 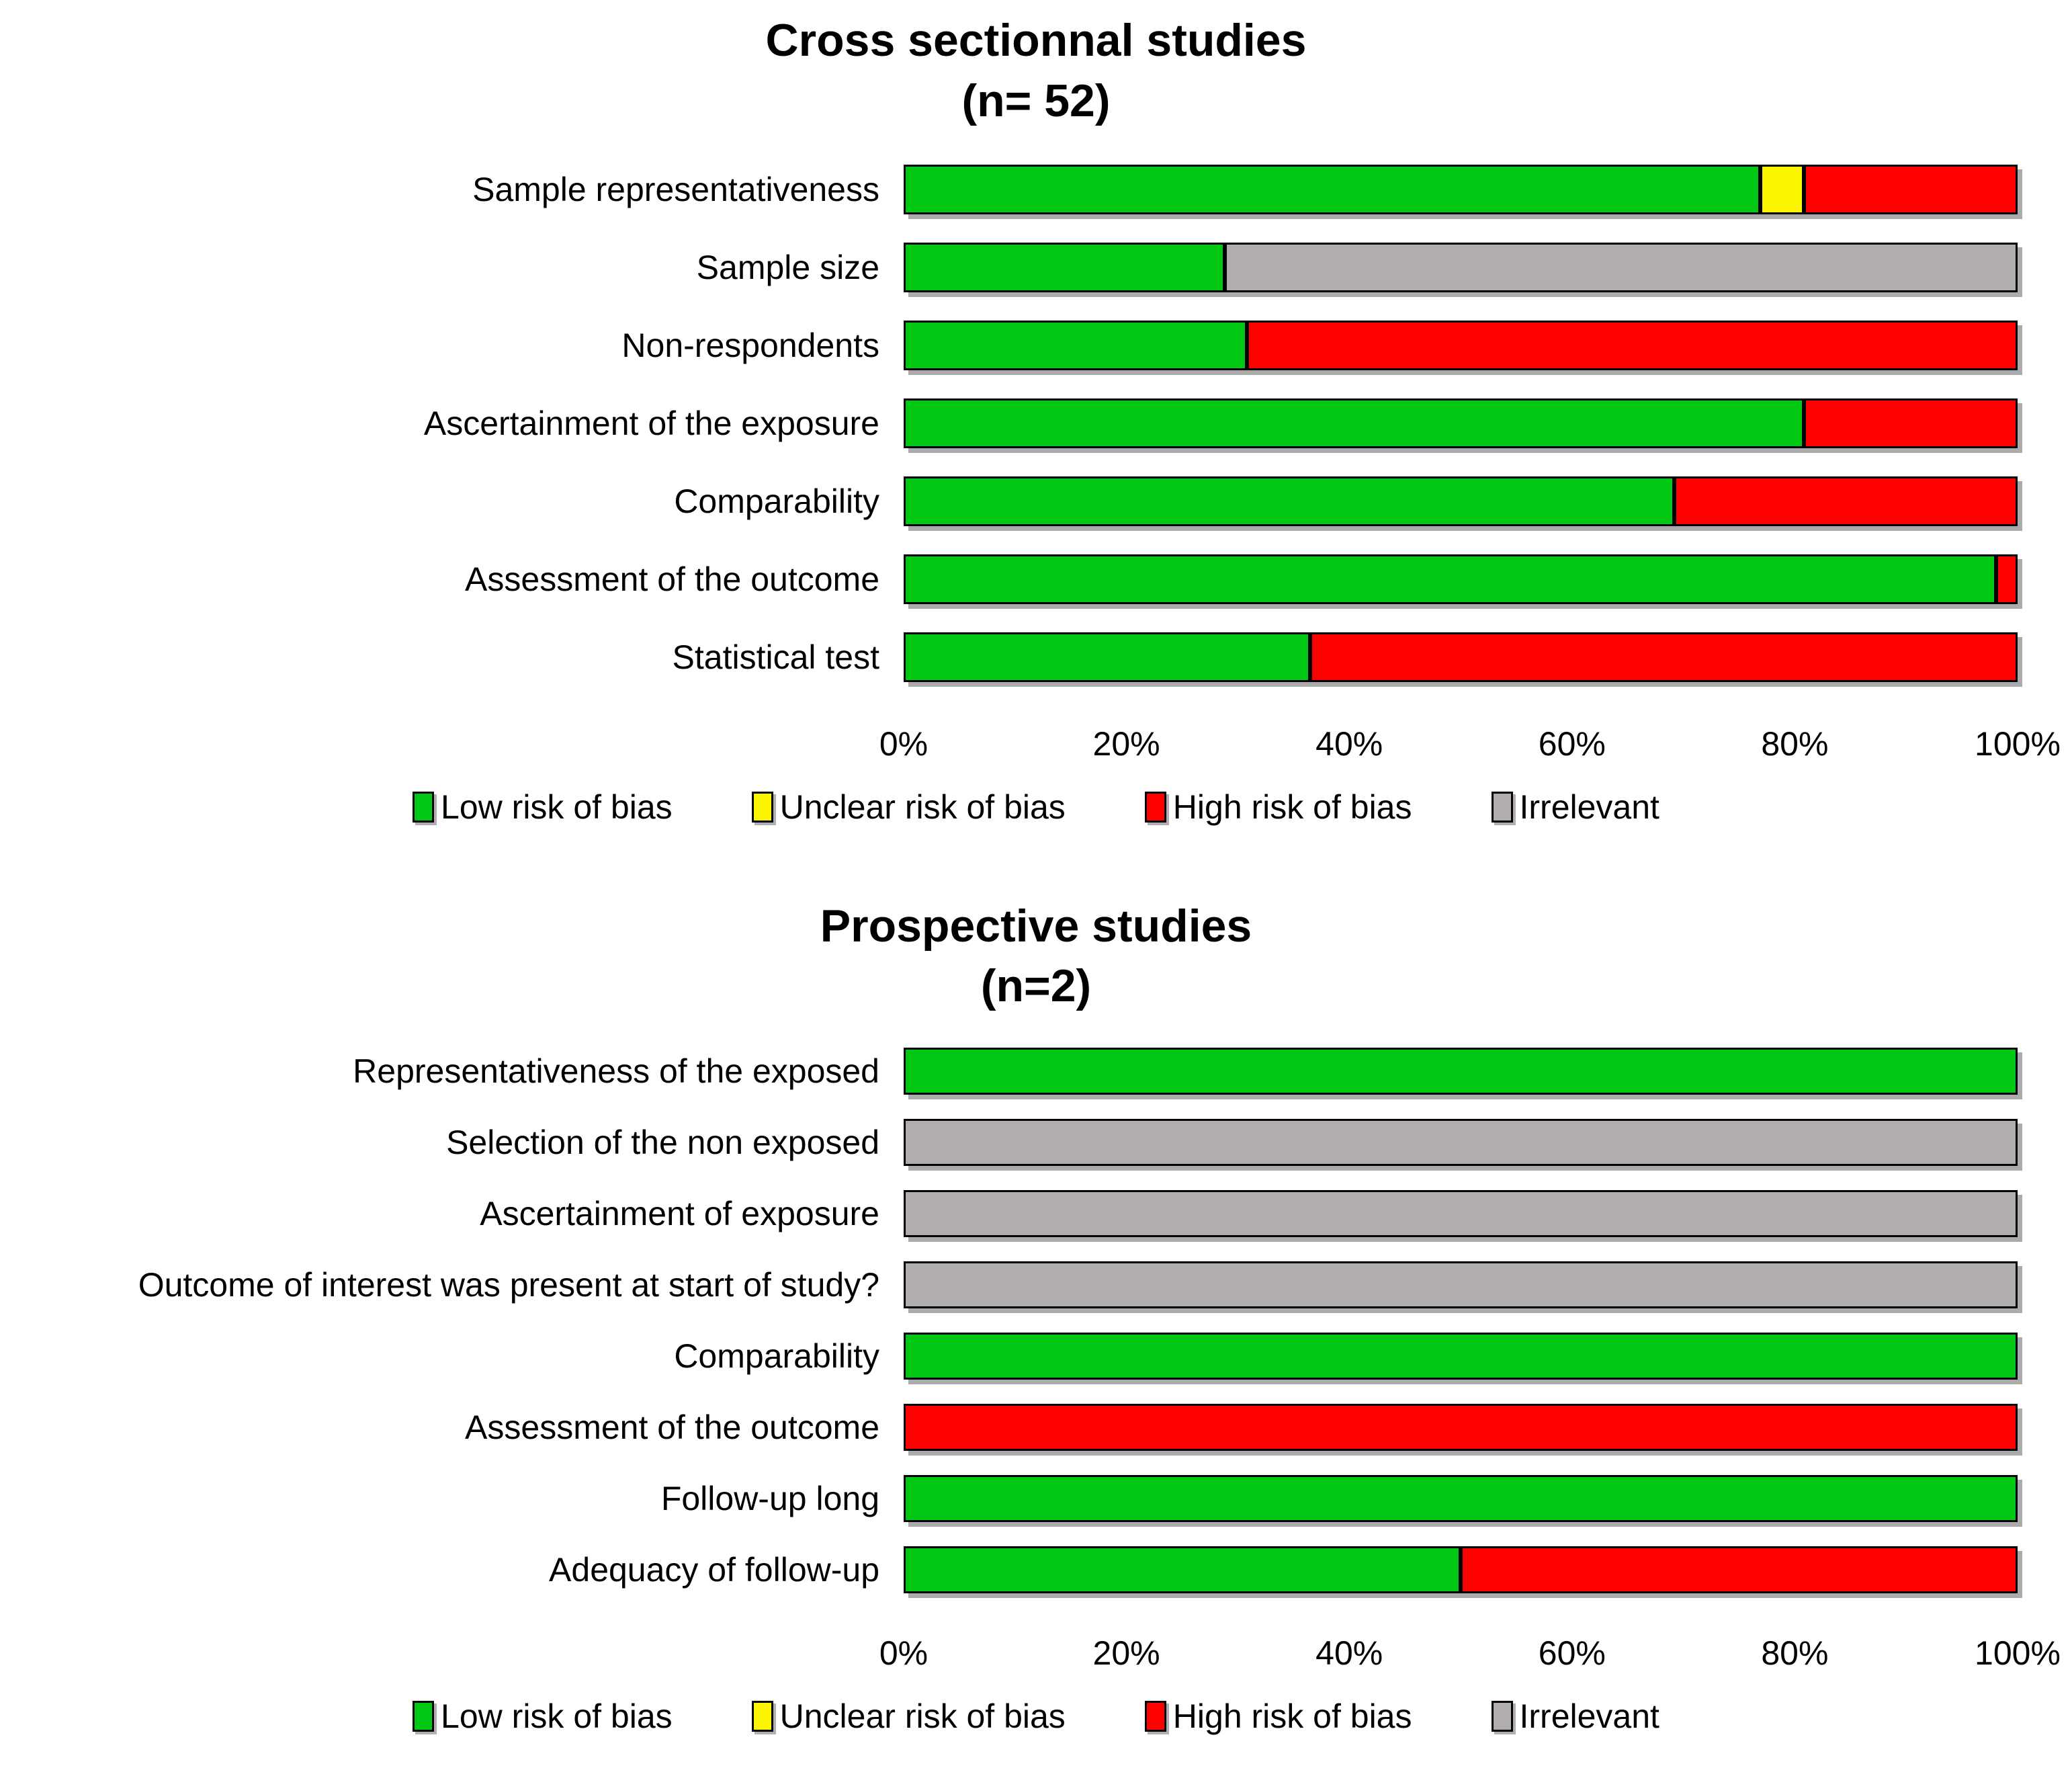 What do you see at coordinates (1572, 743) in the screenshot?
I see `axis-tick-label: 60%` at bounding box center [1572, 743].